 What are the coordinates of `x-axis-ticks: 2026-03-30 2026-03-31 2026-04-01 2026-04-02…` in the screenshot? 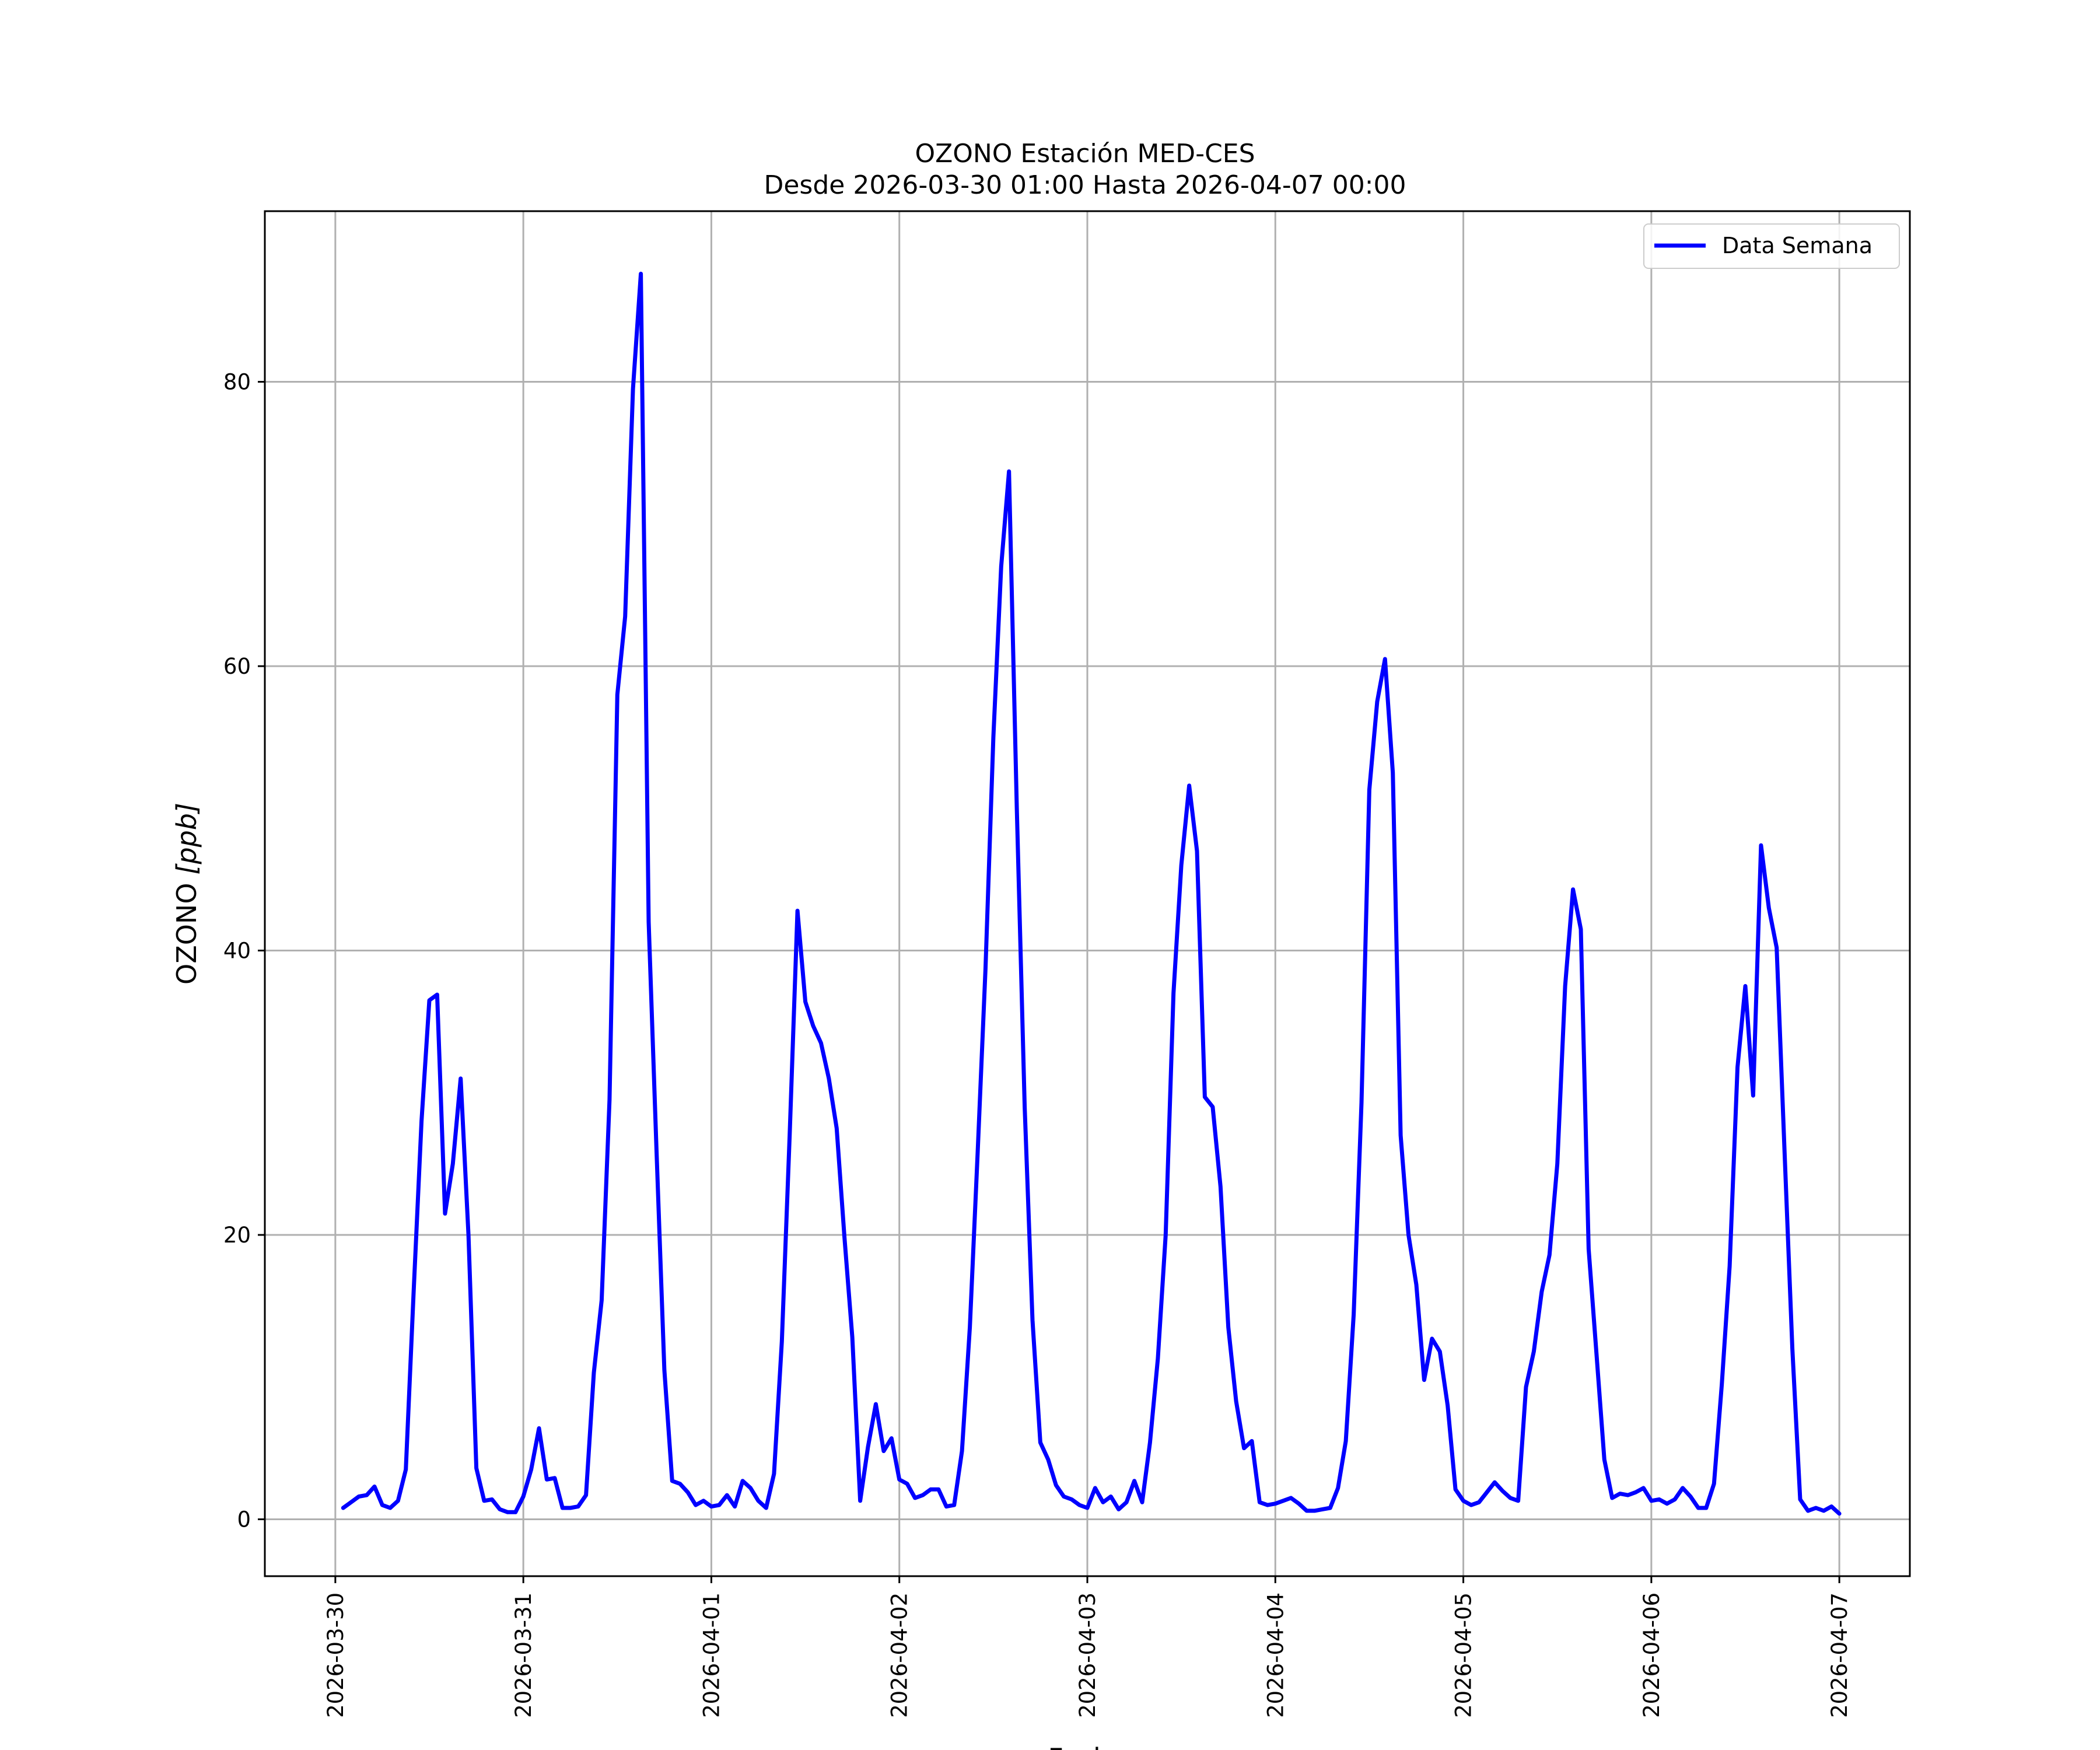 It's located at (1087, 1647).